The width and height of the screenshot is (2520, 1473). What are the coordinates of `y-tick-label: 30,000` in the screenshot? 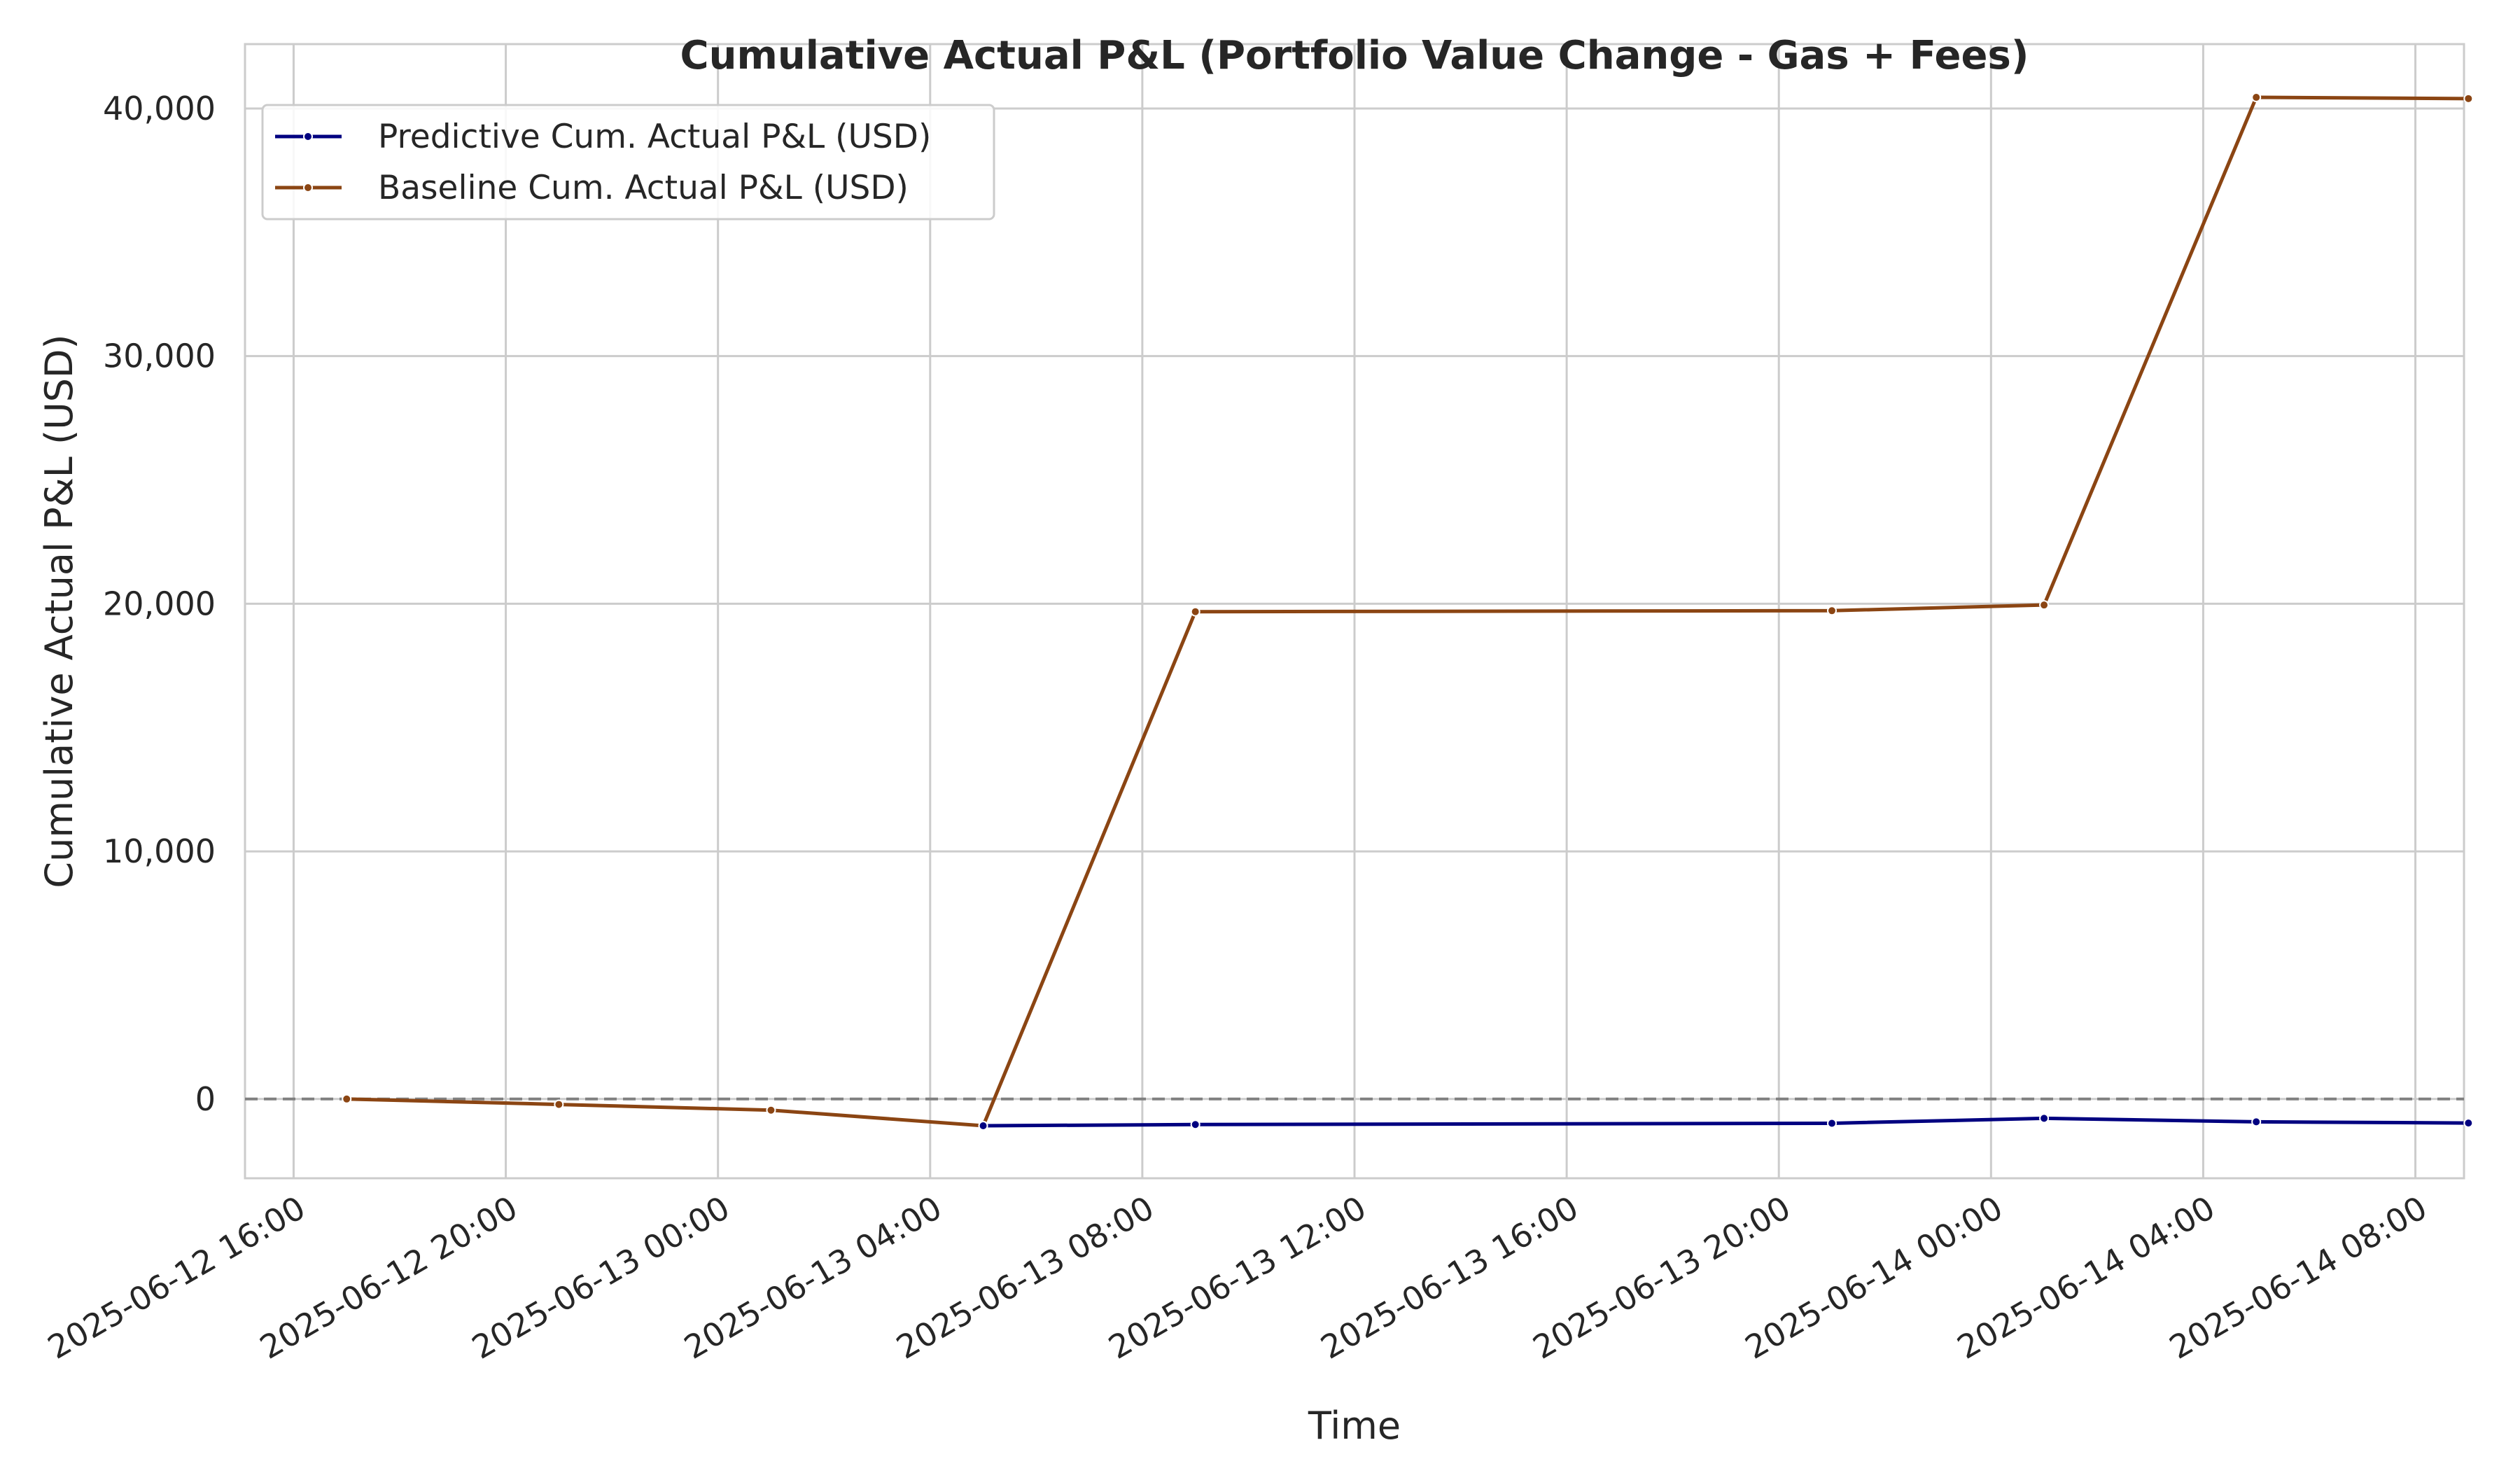 It's located at (159, 356).